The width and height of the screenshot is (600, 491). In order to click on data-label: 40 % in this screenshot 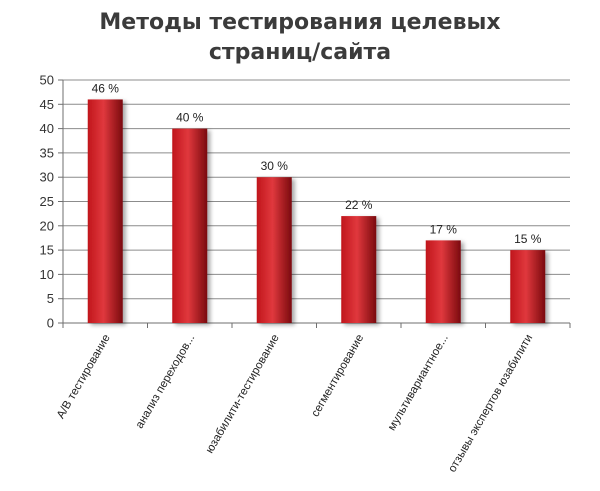, I will do `click(190, 118)`.